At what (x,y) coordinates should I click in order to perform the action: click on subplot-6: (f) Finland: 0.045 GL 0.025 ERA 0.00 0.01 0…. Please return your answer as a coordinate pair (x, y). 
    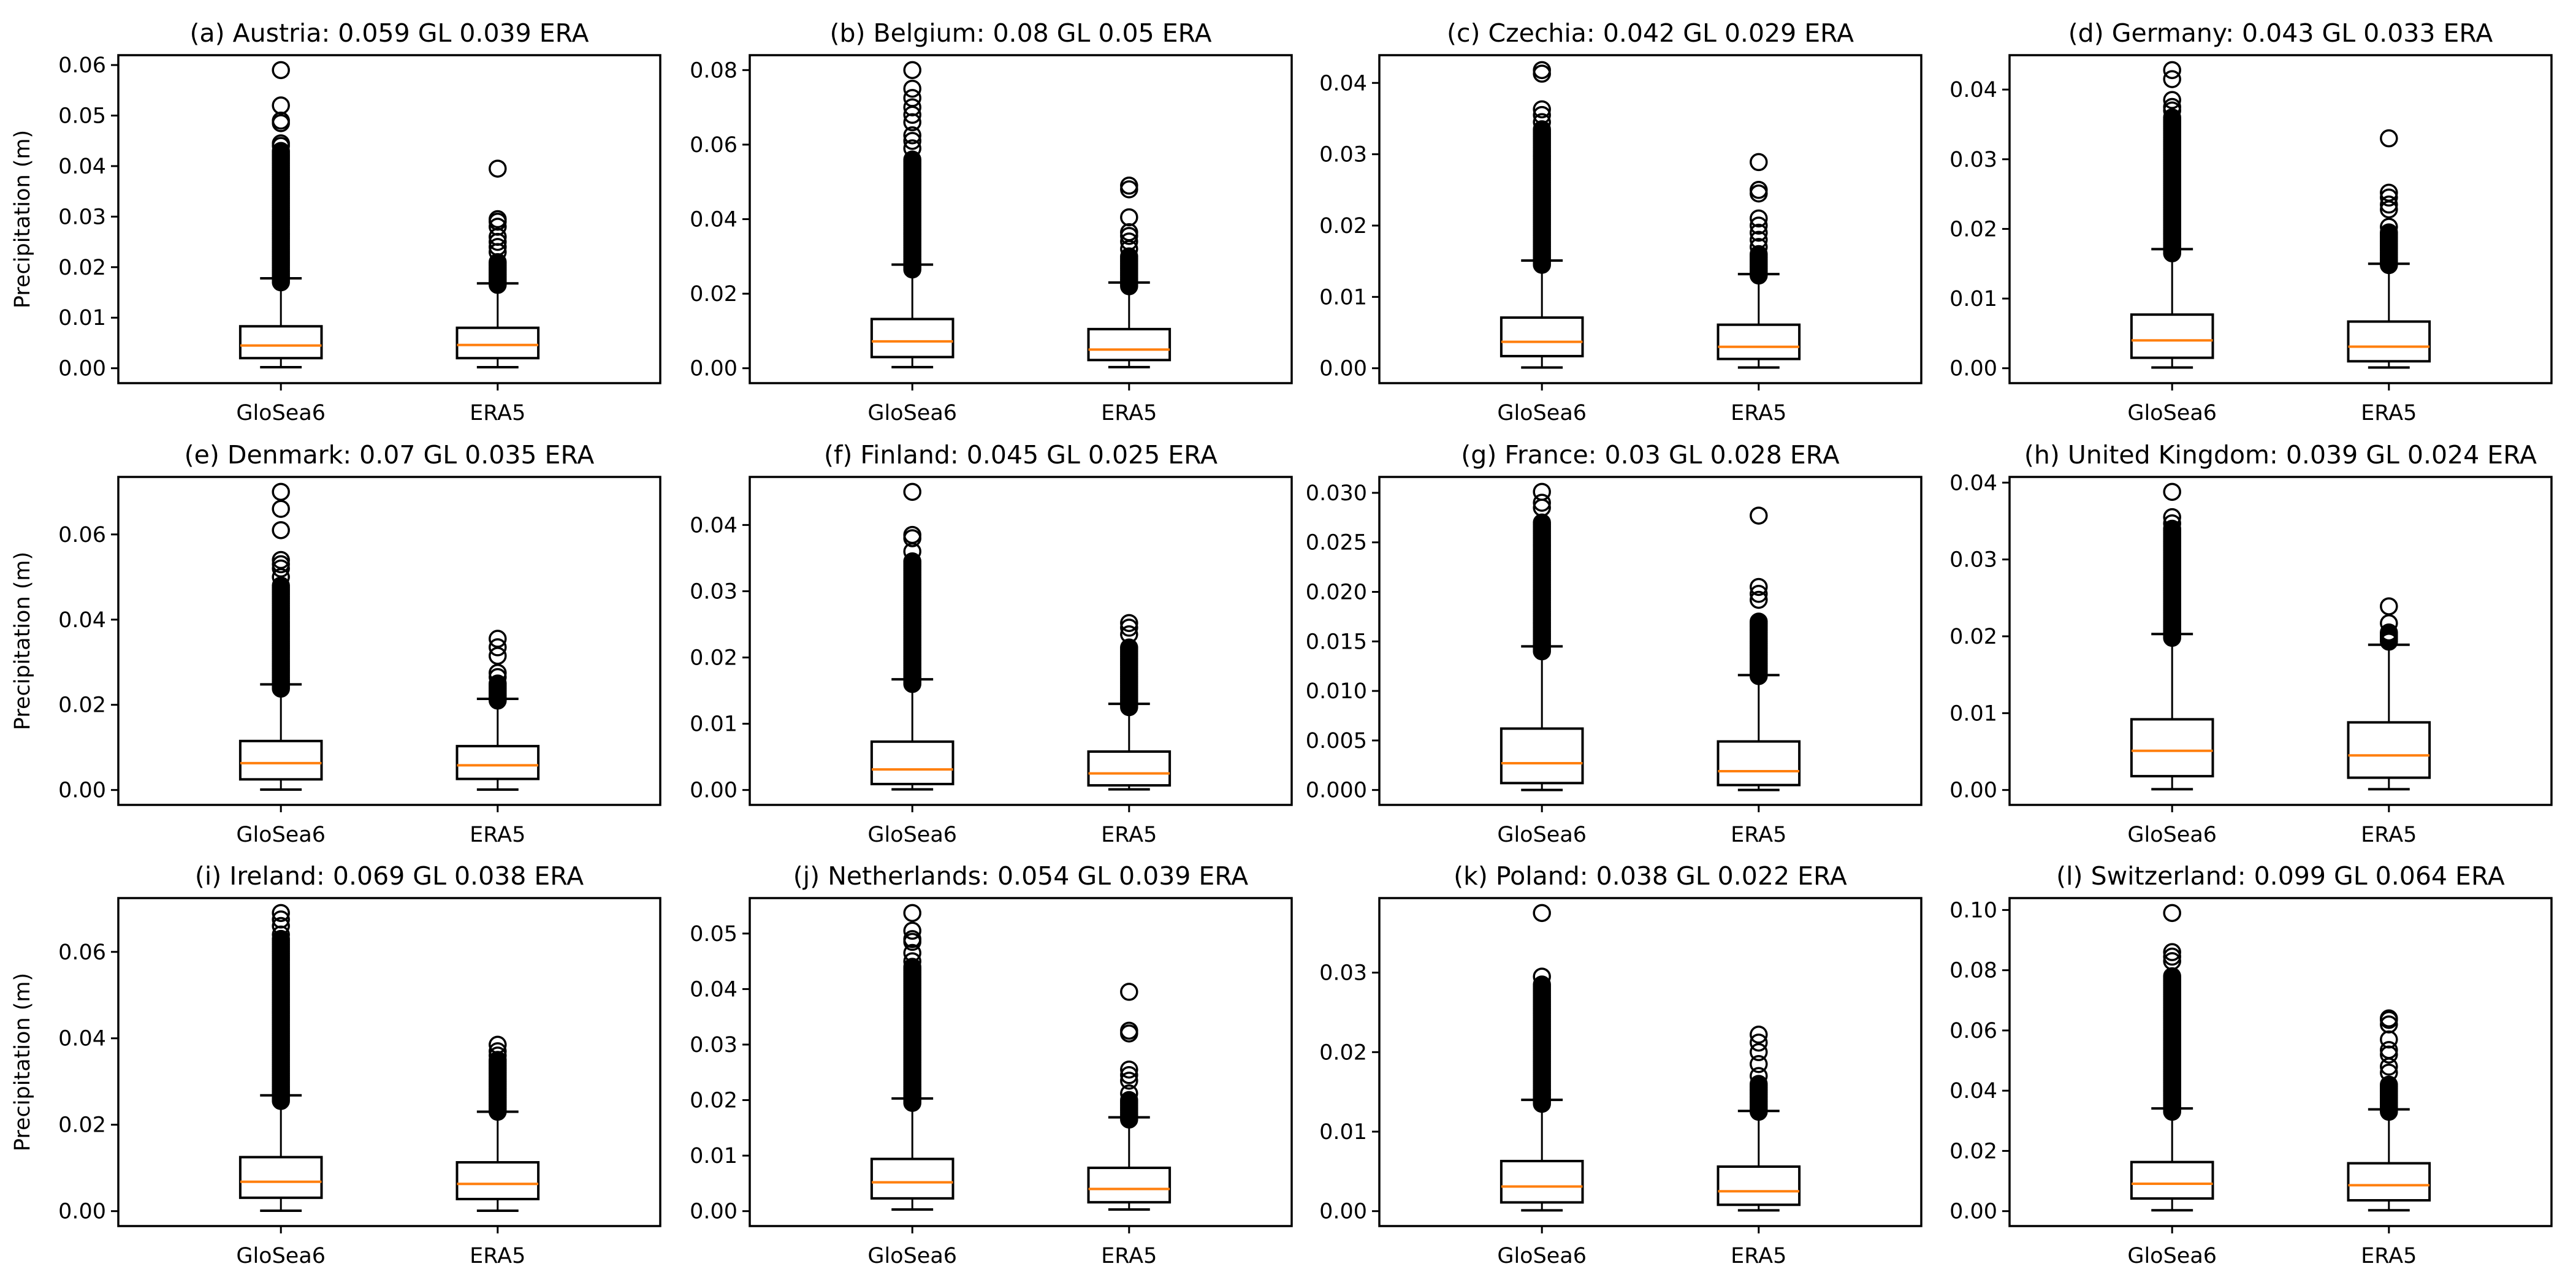
    Looking at the image, I should click on (991, 643).